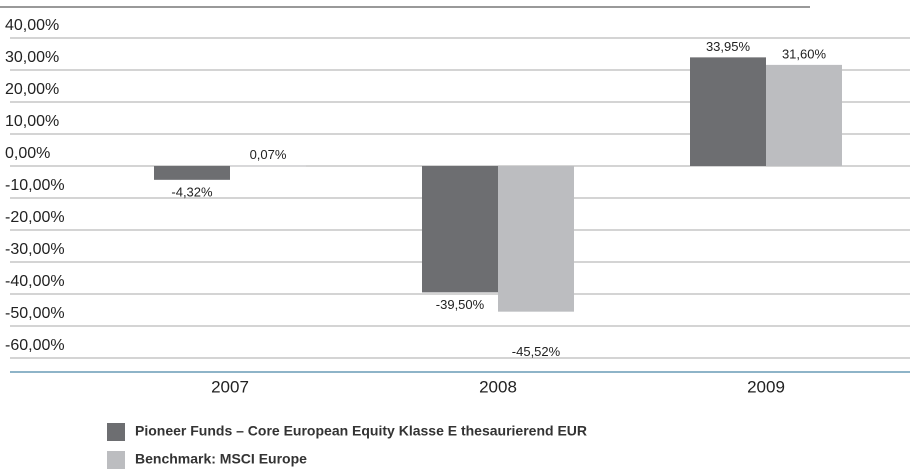 Image resolution: width=920 pixels, height=472 pixels. I want to click on y-tick-label: 10,00%, so click(32, 121).